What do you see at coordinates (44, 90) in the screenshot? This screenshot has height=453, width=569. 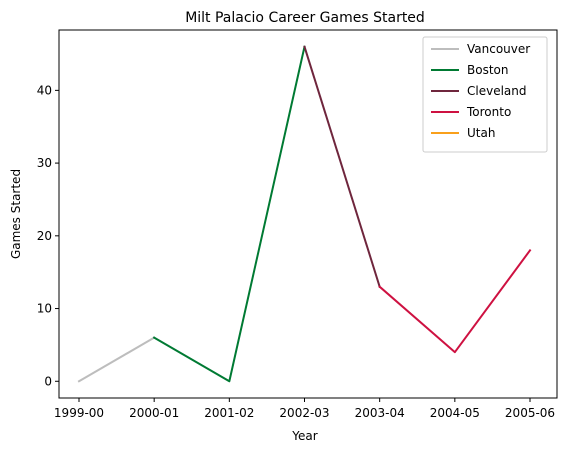 I see `y-tick-label: 40` at bounding box center [44, 90].